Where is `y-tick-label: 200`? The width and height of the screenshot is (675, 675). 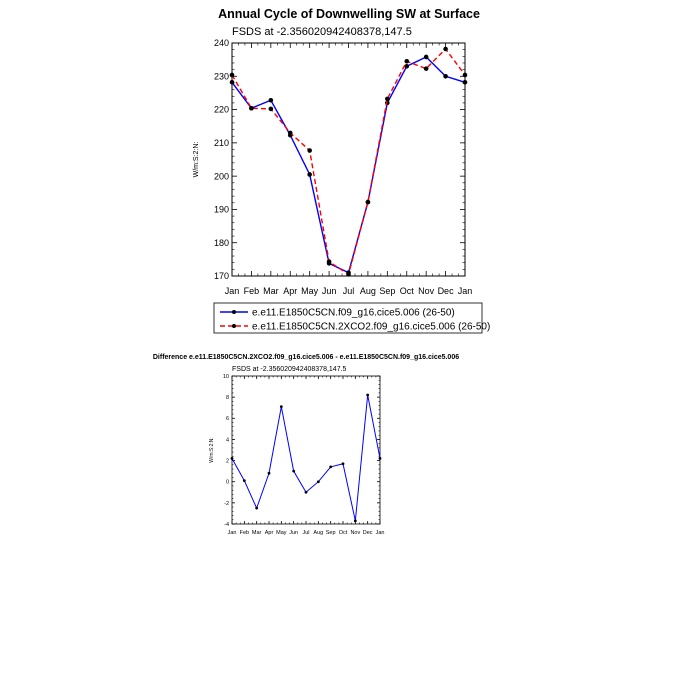
y-tick-label: 200 is located at coordinates (221, 176).